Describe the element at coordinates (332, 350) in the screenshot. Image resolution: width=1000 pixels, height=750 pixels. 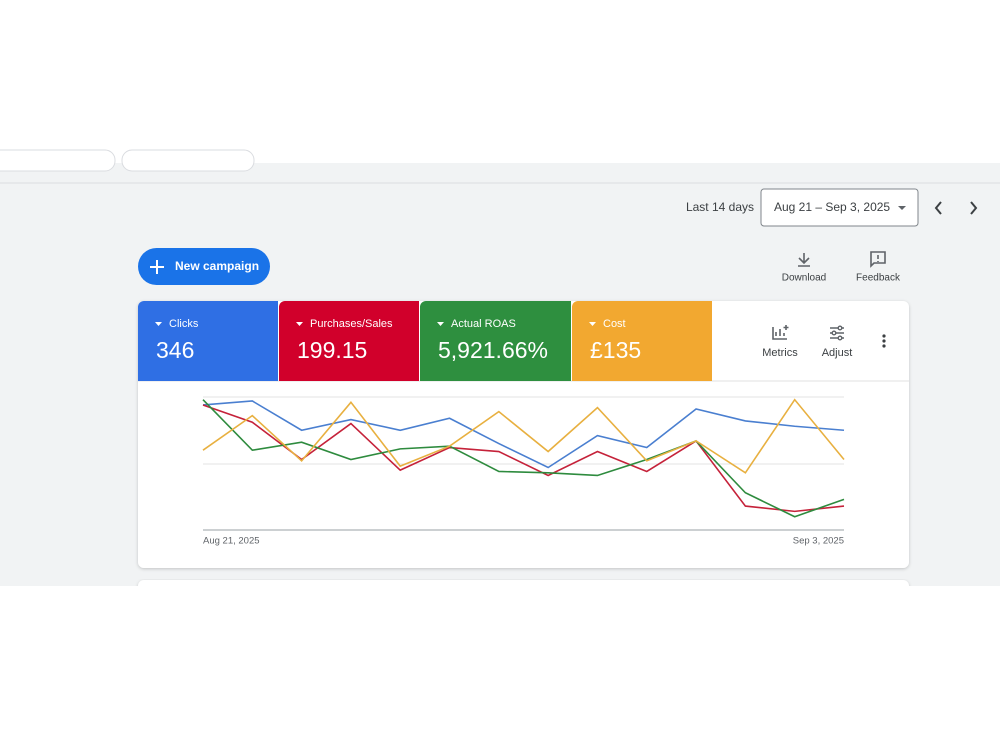
I see `tile-value: 199.15` at that location.